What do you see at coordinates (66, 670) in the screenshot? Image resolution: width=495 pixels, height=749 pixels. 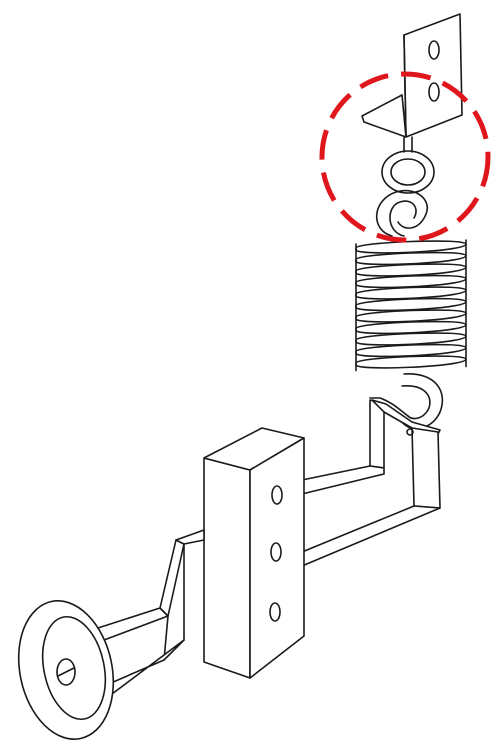 I see `round-disc` at bounding box center [66, 670].